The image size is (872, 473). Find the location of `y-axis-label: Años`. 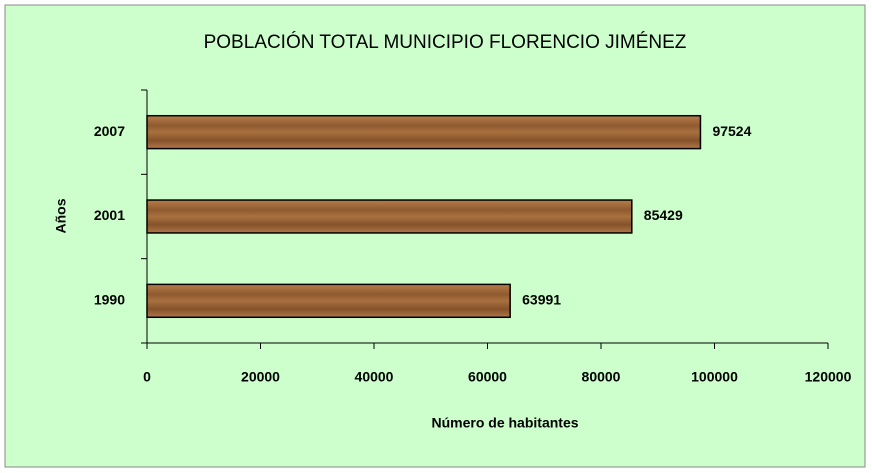

y-axis-label: Años is located at coordinates (61, 215).